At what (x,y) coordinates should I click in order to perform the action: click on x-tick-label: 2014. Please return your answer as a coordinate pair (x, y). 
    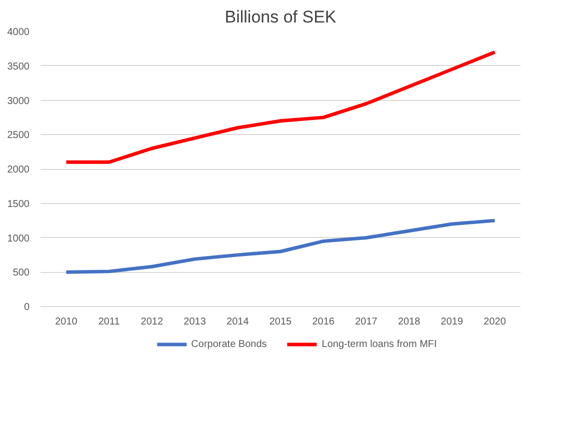
    Looking at the image, I should click on (238, 322).